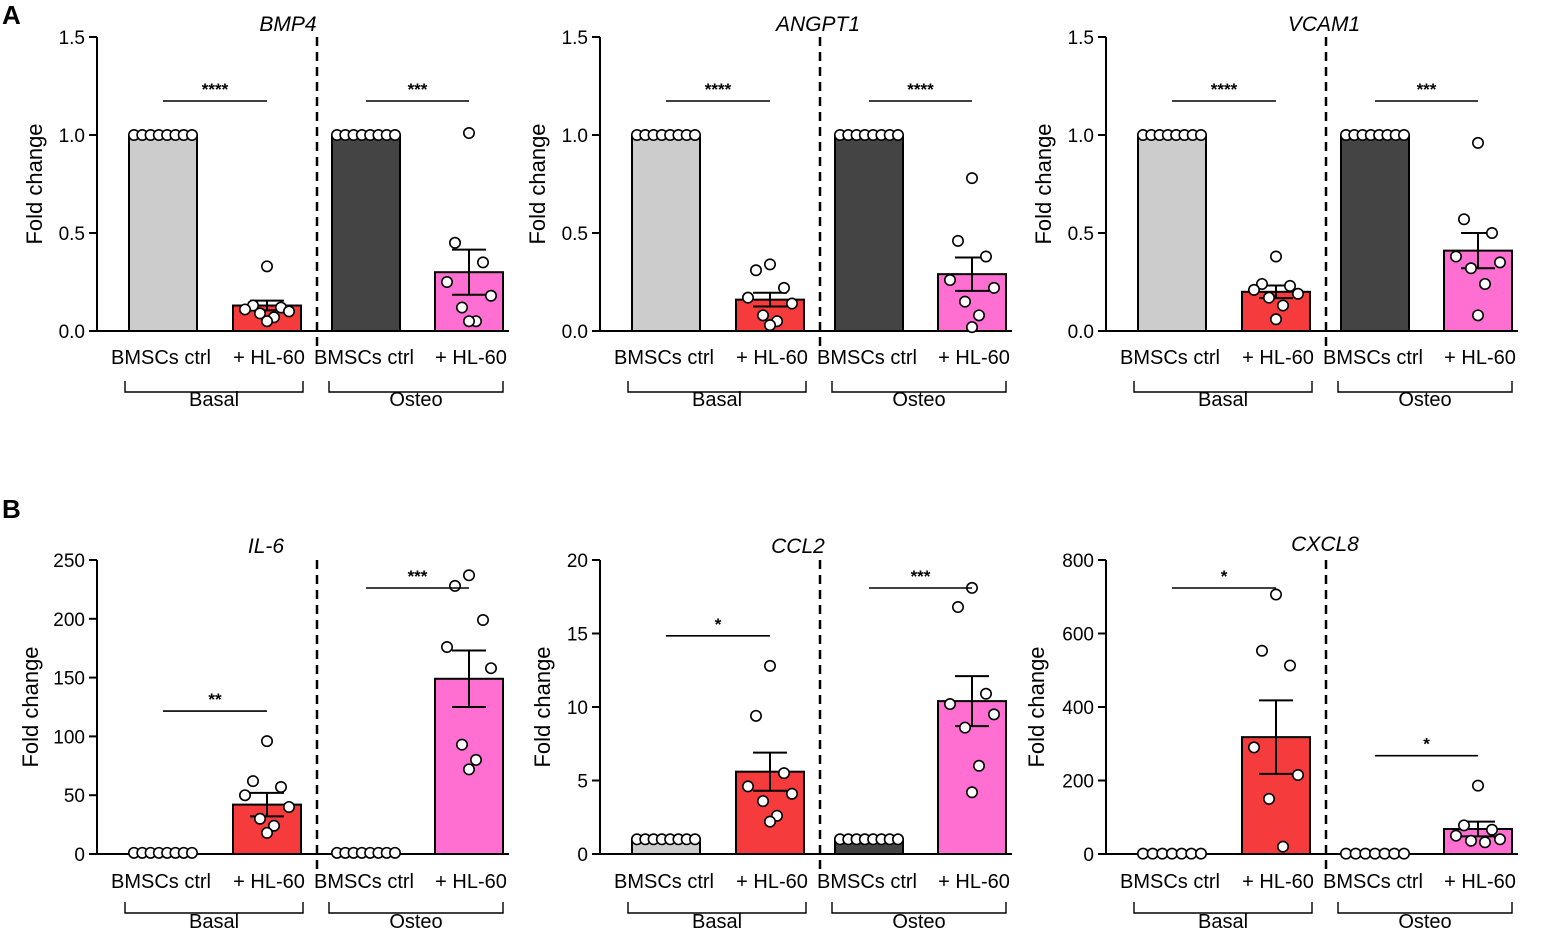 Image resolution: width=1549 pixels, height=938 pixels. I want to click on y-tick-label: 200, so click(69, 620).